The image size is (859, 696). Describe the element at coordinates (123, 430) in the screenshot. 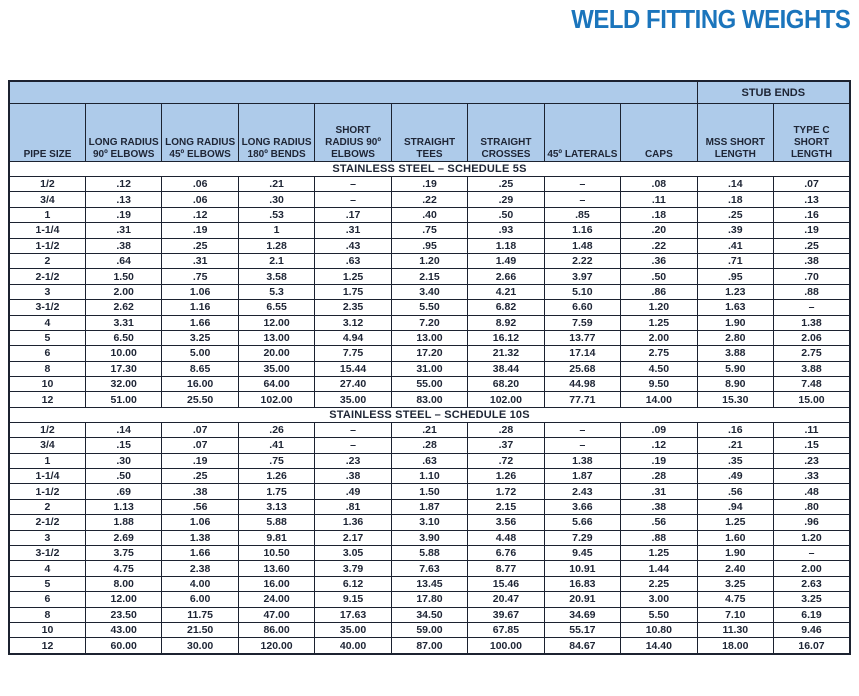

I see `weight-cell: .14` at that location.